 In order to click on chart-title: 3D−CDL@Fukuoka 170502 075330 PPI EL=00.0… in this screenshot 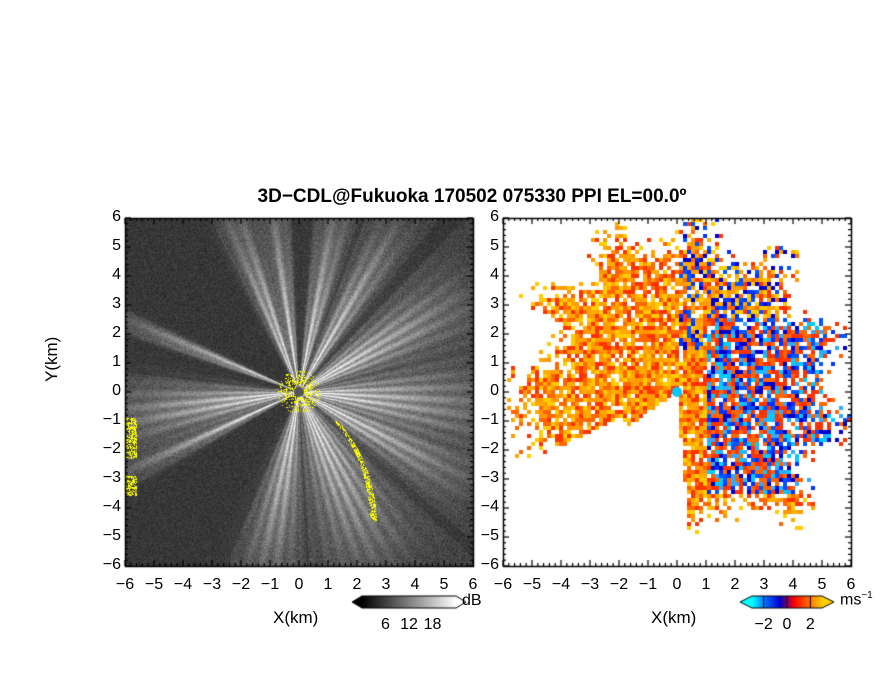, I will do `click(472, 196)`.